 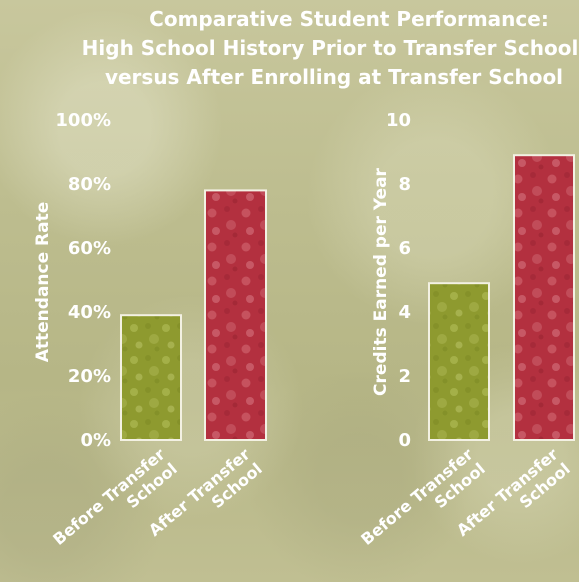 What do you see at coordinates (404, 248) in the screenshot?
I see `y-tick-label: 6` at bounding box center [404, 248].